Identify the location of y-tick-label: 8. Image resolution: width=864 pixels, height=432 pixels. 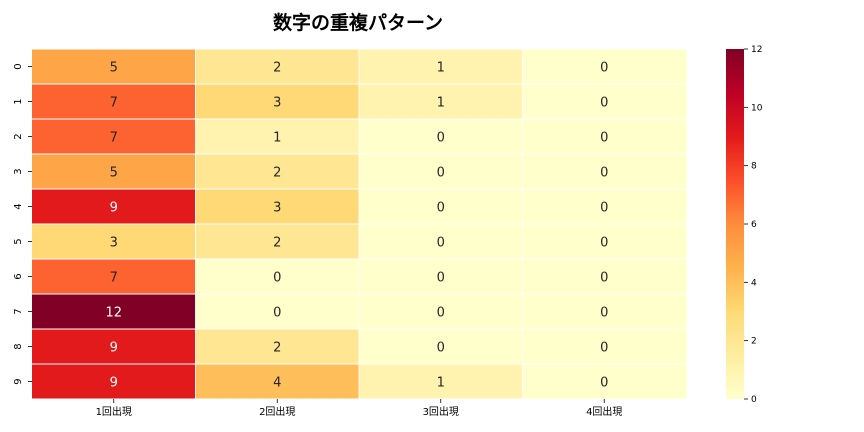
(18, 346).